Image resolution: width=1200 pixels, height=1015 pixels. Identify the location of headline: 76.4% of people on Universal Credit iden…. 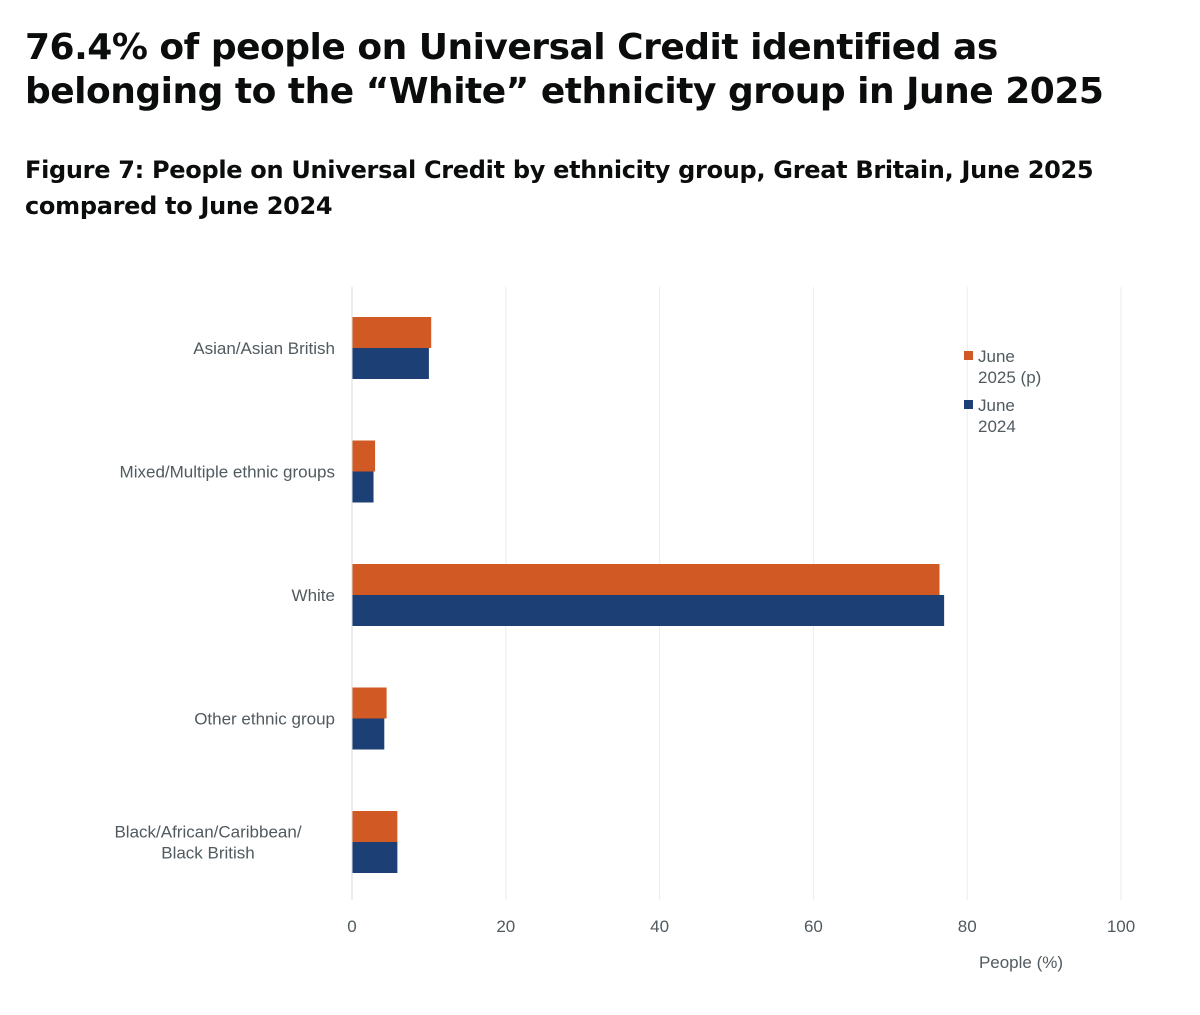
(564, 69).